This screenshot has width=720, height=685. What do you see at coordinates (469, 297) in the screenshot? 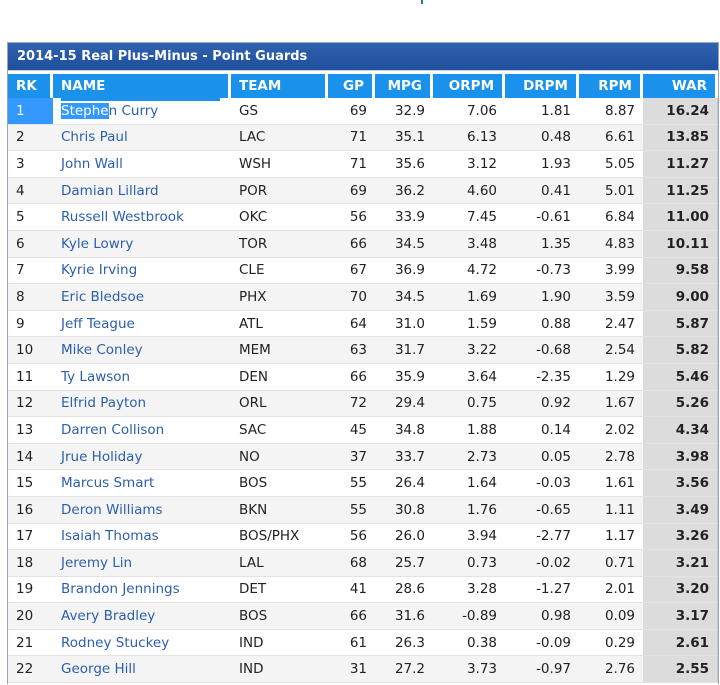
I see `orpm-cell: 1.69` at bounding box center [469, 297].